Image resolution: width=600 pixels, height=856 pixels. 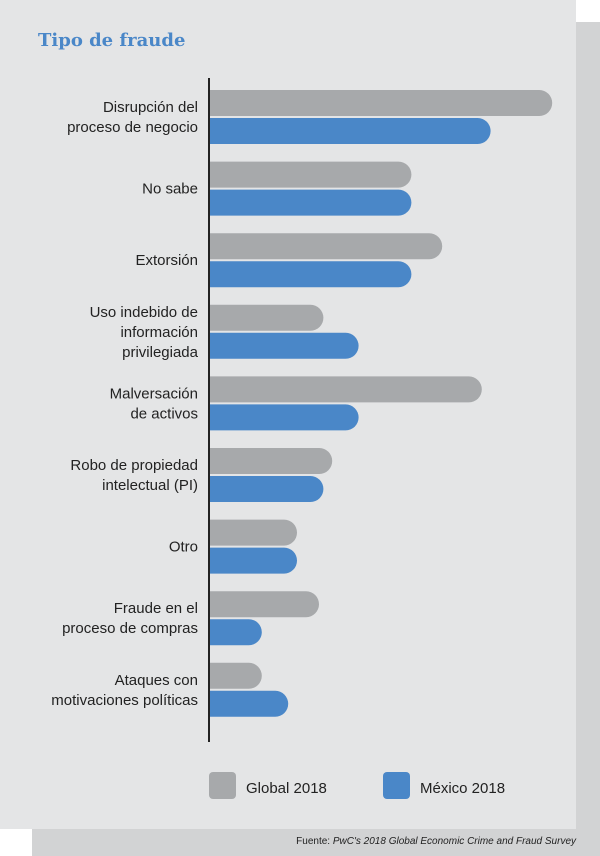 I want to click on category-group: Robo de propiedad intelectual (PI), so click(x=201, y=475).